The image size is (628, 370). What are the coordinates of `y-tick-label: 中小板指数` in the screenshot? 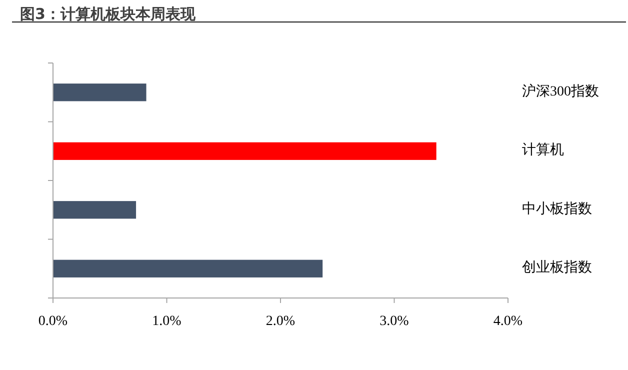 It's located at (557, 208).